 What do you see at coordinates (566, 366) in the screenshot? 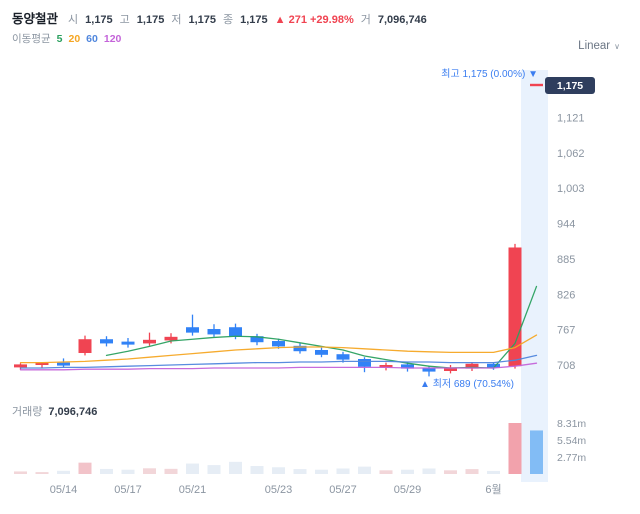
I see `price-axis-label: 708` at bounding box center [566, 366].